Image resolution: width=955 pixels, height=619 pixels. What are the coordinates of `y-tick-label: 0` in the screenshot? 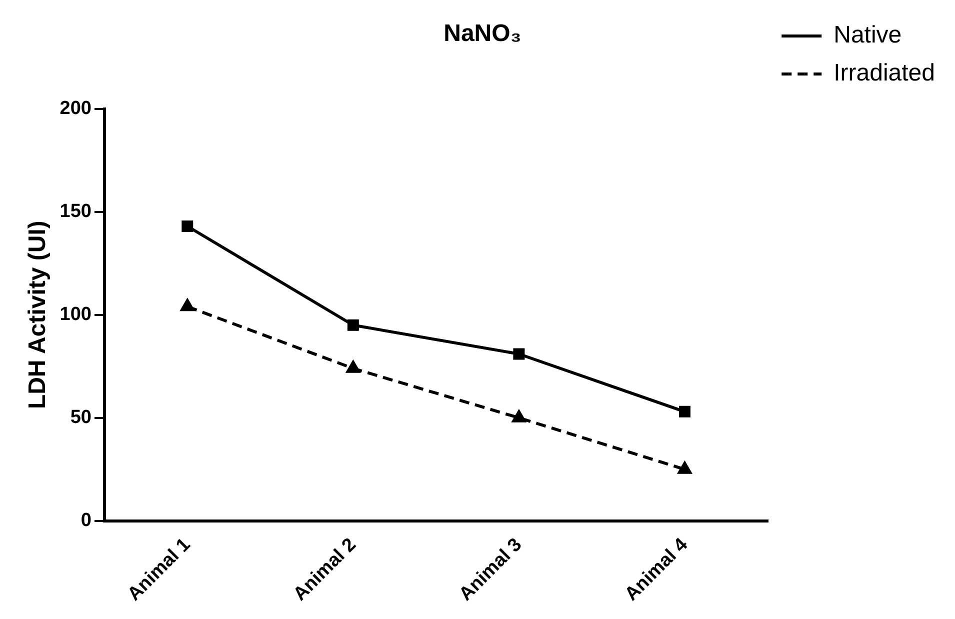 It's located at (86, 521).